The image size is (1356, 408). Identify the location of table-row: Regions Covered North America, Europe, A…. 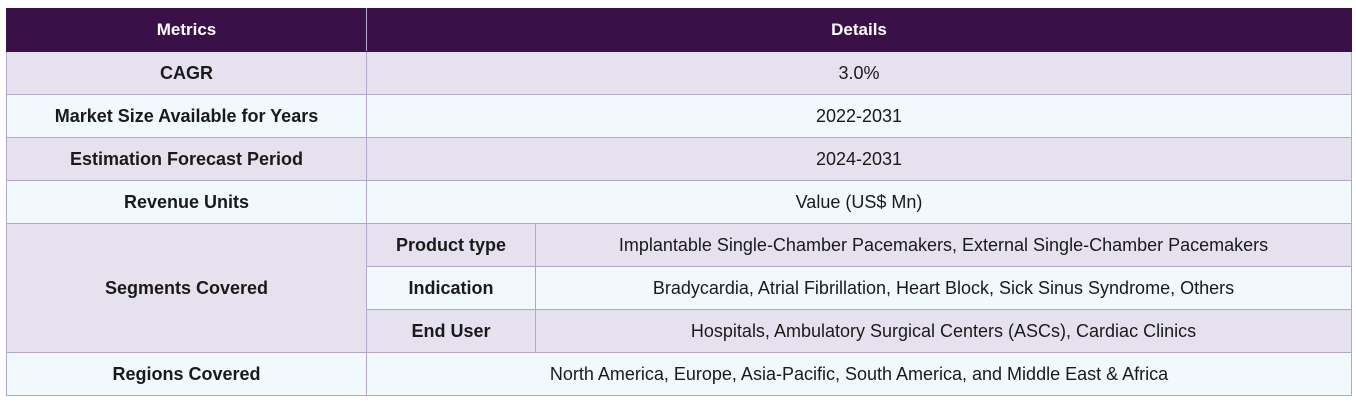
(679, 374).